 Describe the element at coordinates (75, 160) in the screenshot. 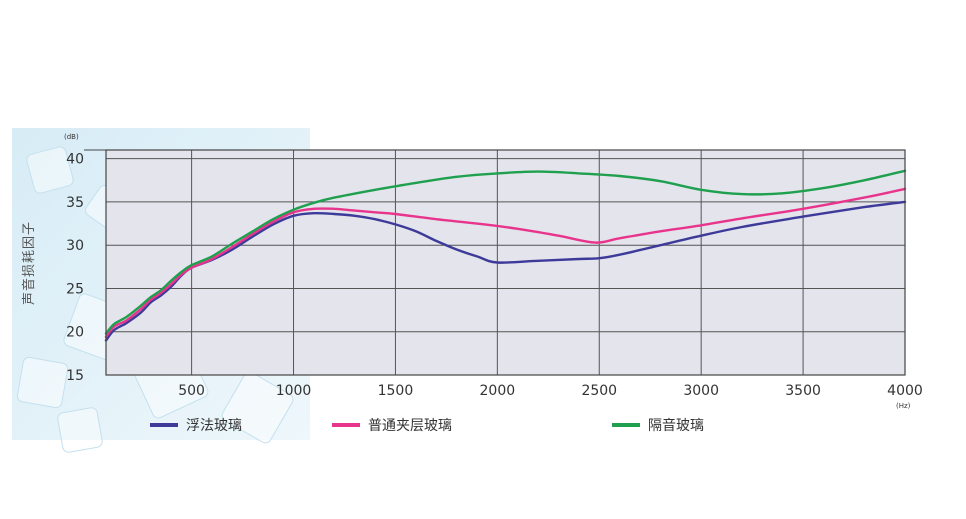

I see `y-tick-label: 40` at that location.